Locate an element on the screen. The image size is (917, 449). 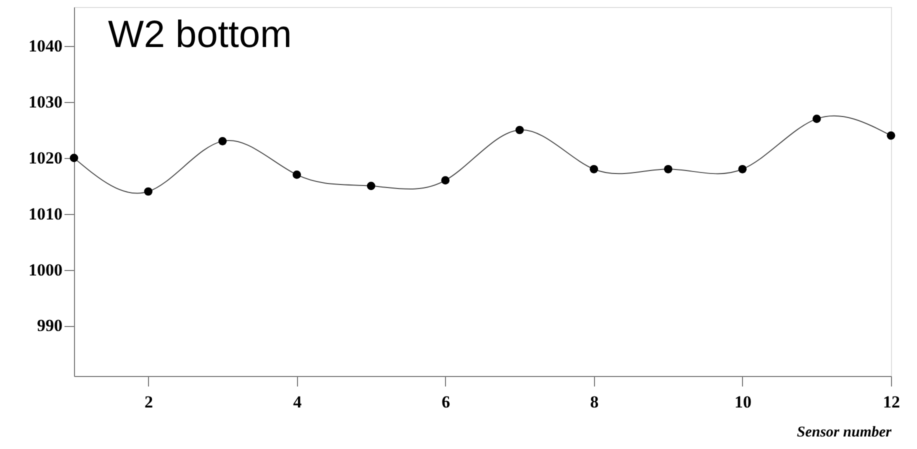
x-axis-title: Sensor number is located at coordinates (844, 432).